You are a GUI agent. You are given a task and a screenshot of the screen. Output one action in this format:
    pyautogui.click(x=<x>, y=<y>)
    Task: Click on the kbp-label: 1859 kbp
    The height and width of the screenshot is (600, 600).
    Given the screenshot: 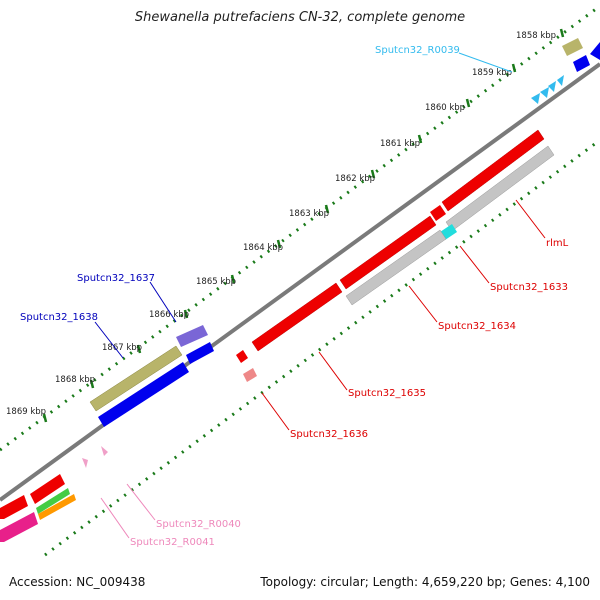 What is the action you would take?
    pyautogui.click(x=492, y=73)
    